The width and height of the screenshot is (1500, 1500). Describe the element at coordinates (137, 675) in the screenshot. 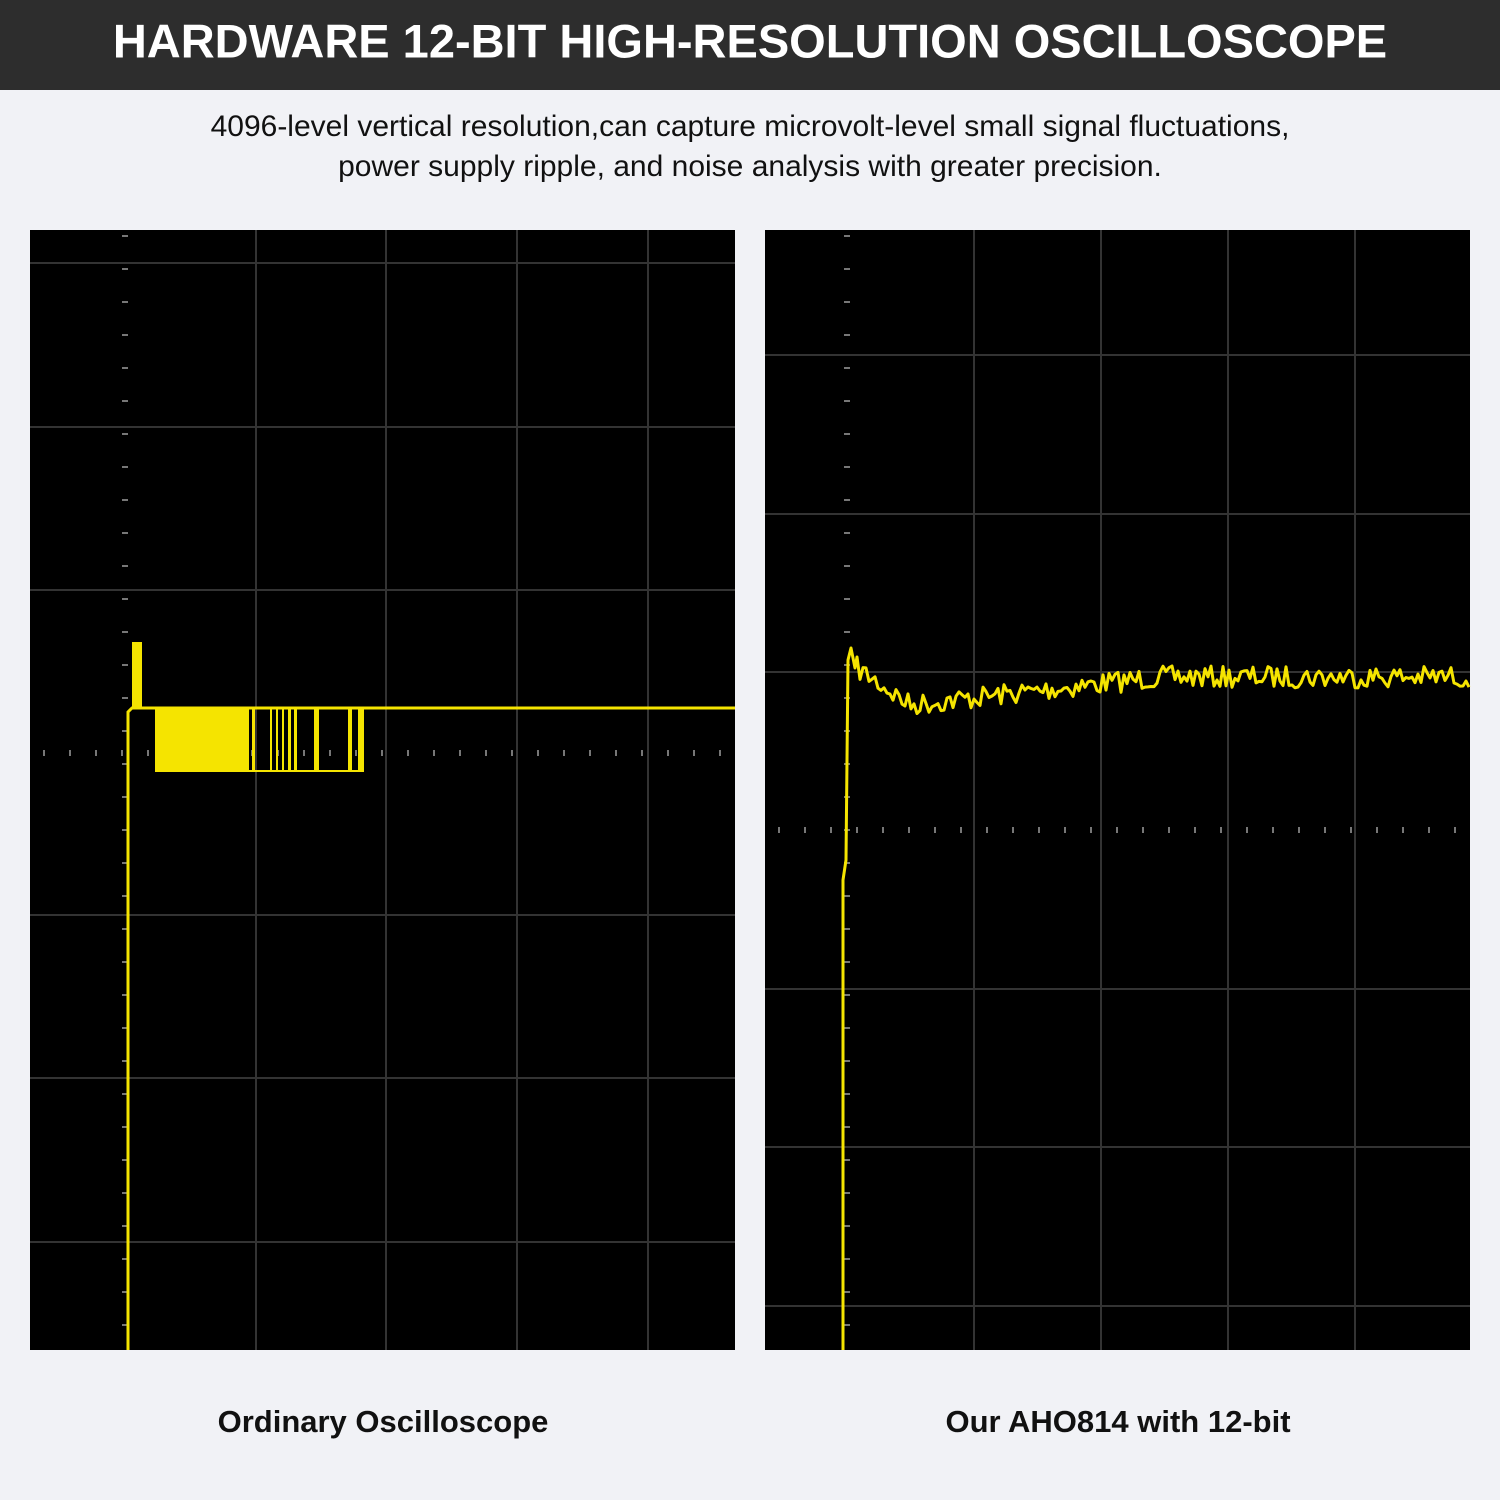

I see `spike` at that location.